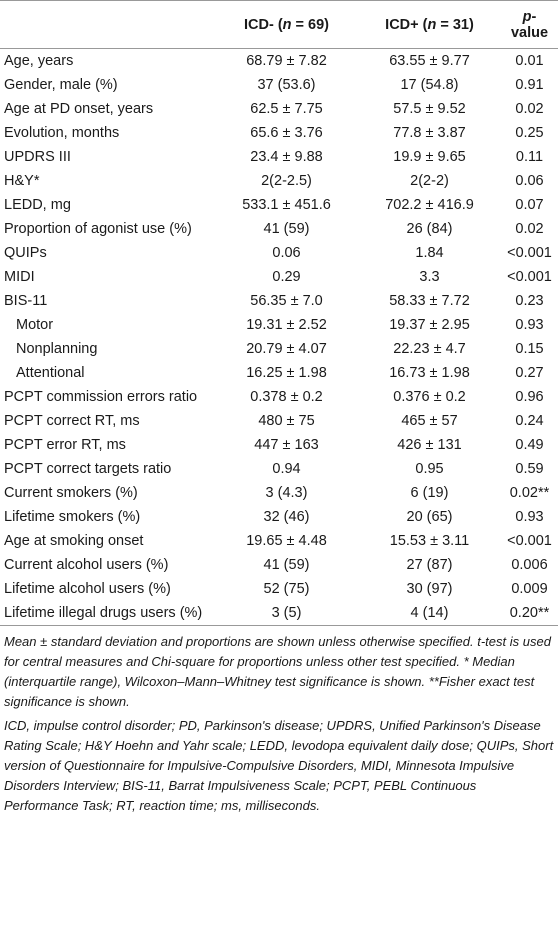  Describe the element at coordinates (429, 468) in the screenshot. I see `cell: 0.95` at that location.